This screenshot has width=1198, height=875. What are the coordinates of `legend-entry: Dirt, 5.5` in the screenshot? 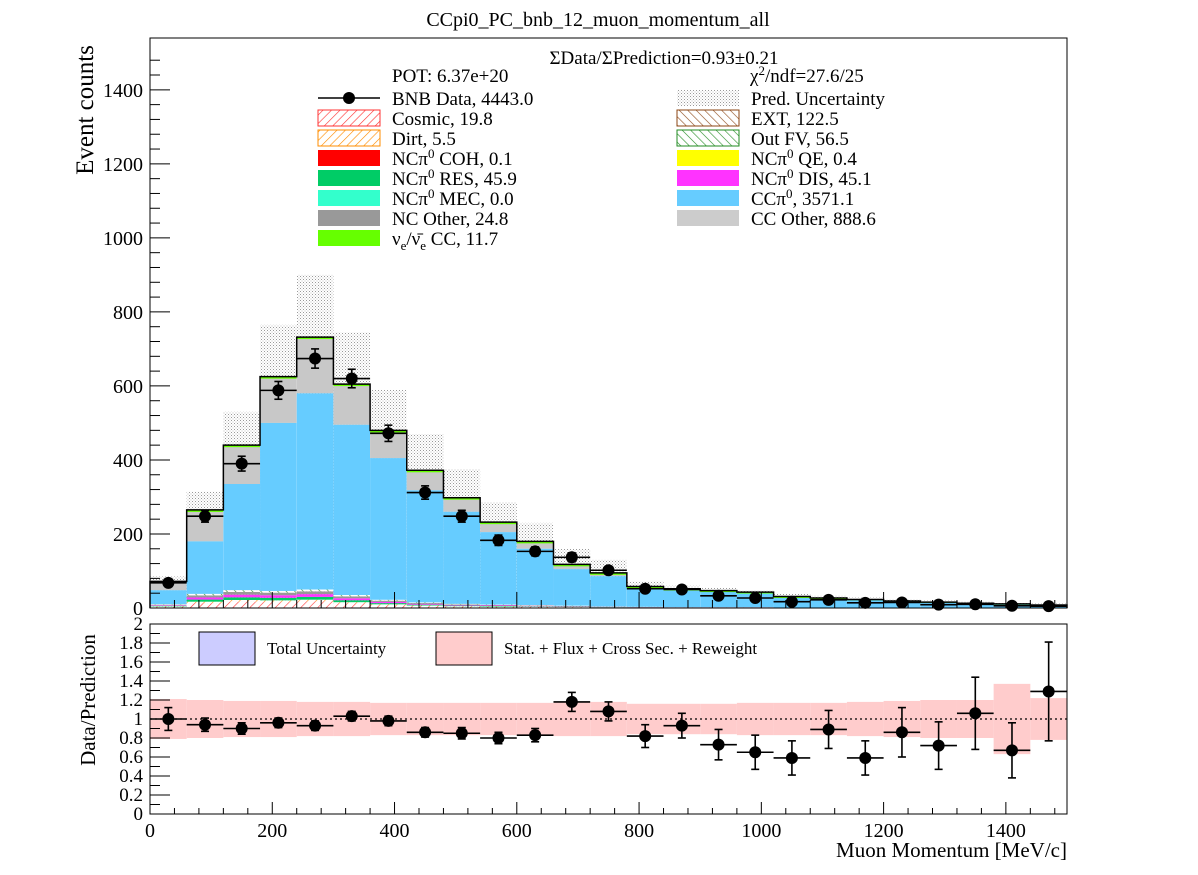 It's located at (386, 139).